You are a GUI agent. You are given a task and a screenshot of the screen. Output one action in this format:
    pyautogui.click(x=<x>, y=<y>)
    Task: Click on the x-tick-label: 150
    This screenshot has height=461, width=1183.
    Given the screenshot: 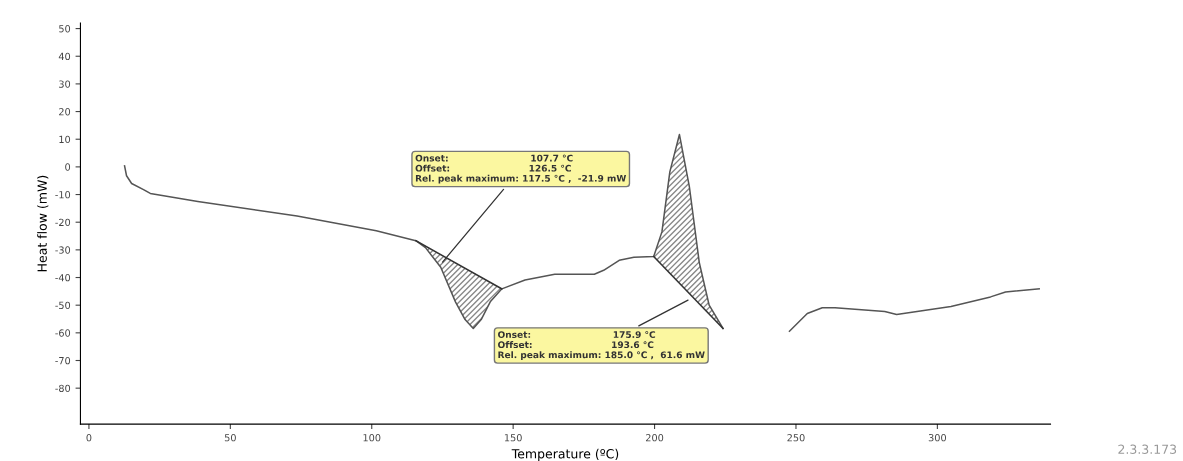 What is the action you would take?
    pyautogui.click(x=513, y=438)
    